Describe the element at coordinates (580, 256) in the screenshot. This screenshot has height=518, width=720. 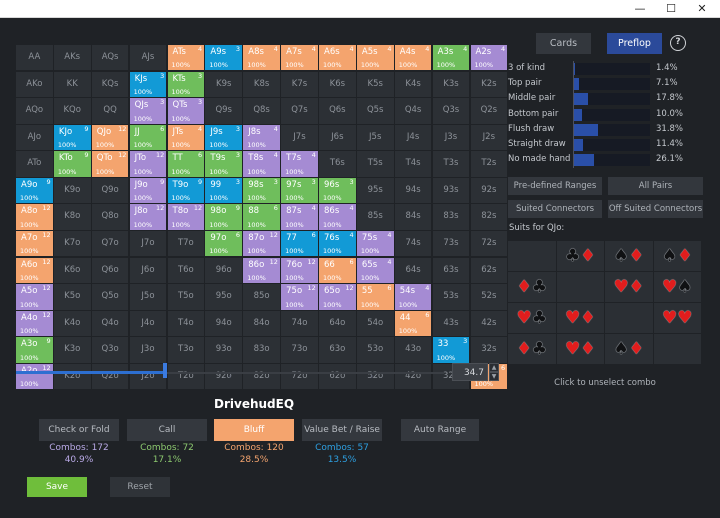
I see `suit-combo-cell: ♣♦` at that location.